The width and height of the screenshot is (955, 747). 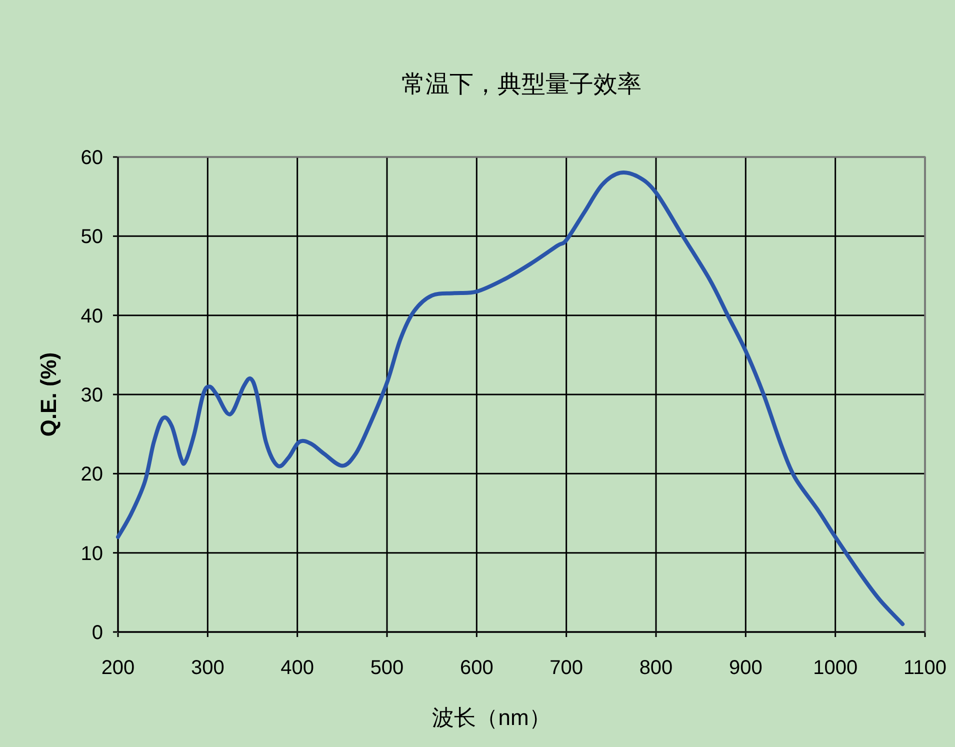 I want to click on x-tick-label: 700, so click(x=567, y=668).